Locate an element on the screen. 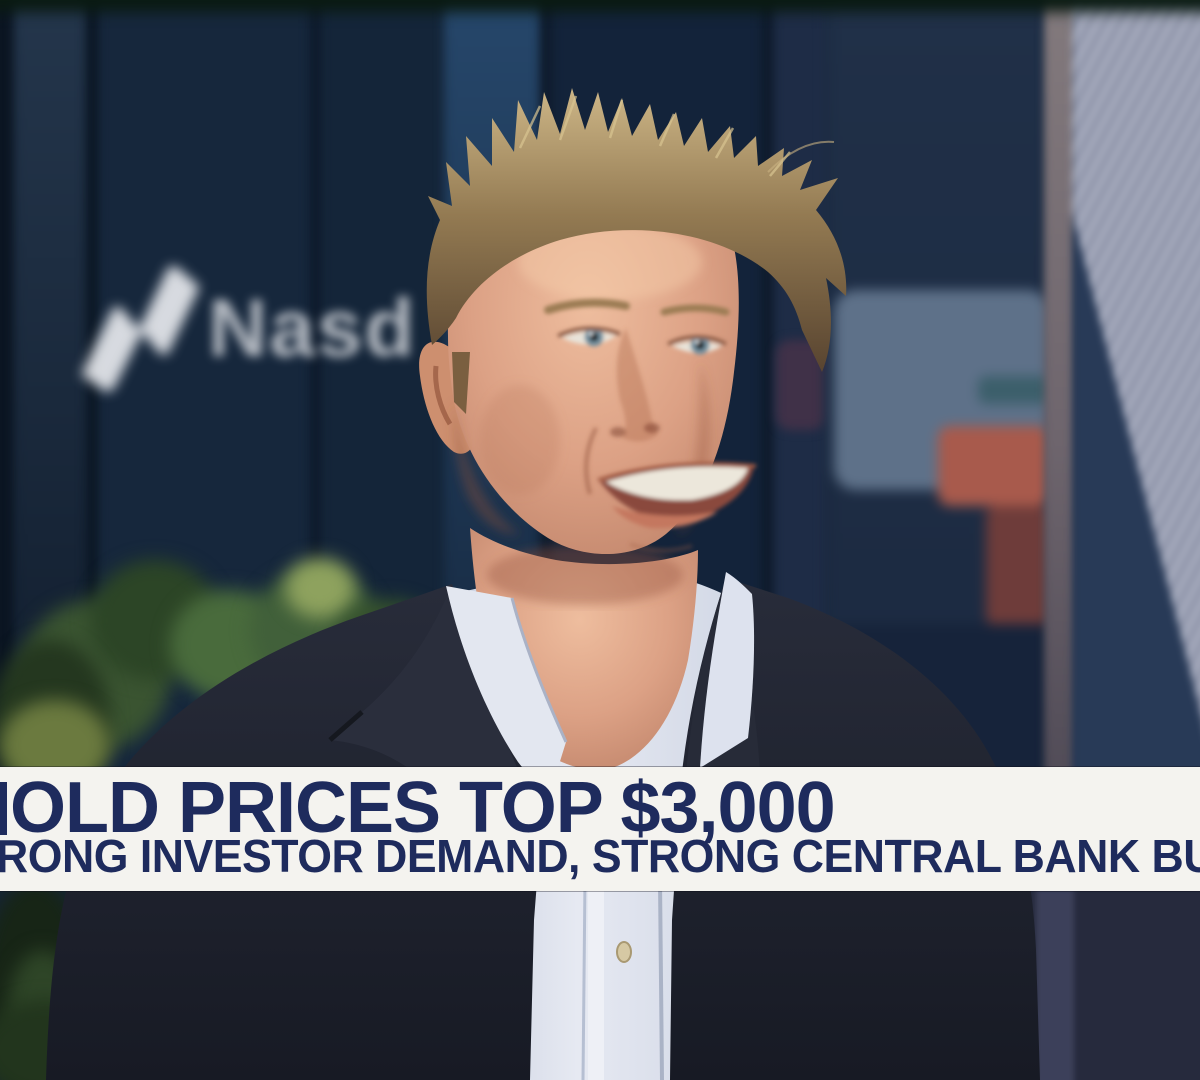  city-red-building-lower is located at coordinates (1018, 566).